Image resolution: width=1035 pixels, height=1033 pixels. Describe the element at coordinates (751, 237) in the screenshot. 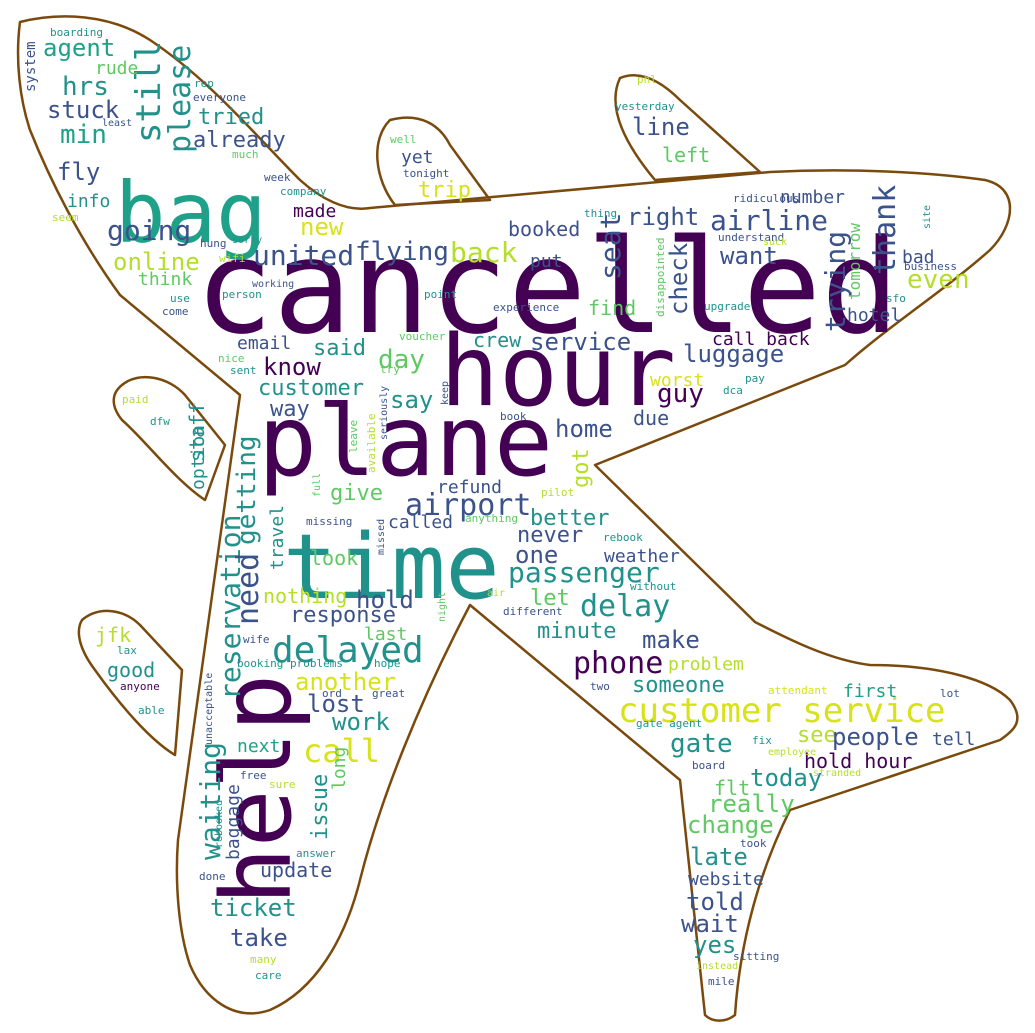

I see `word-understand: understand` at that location.